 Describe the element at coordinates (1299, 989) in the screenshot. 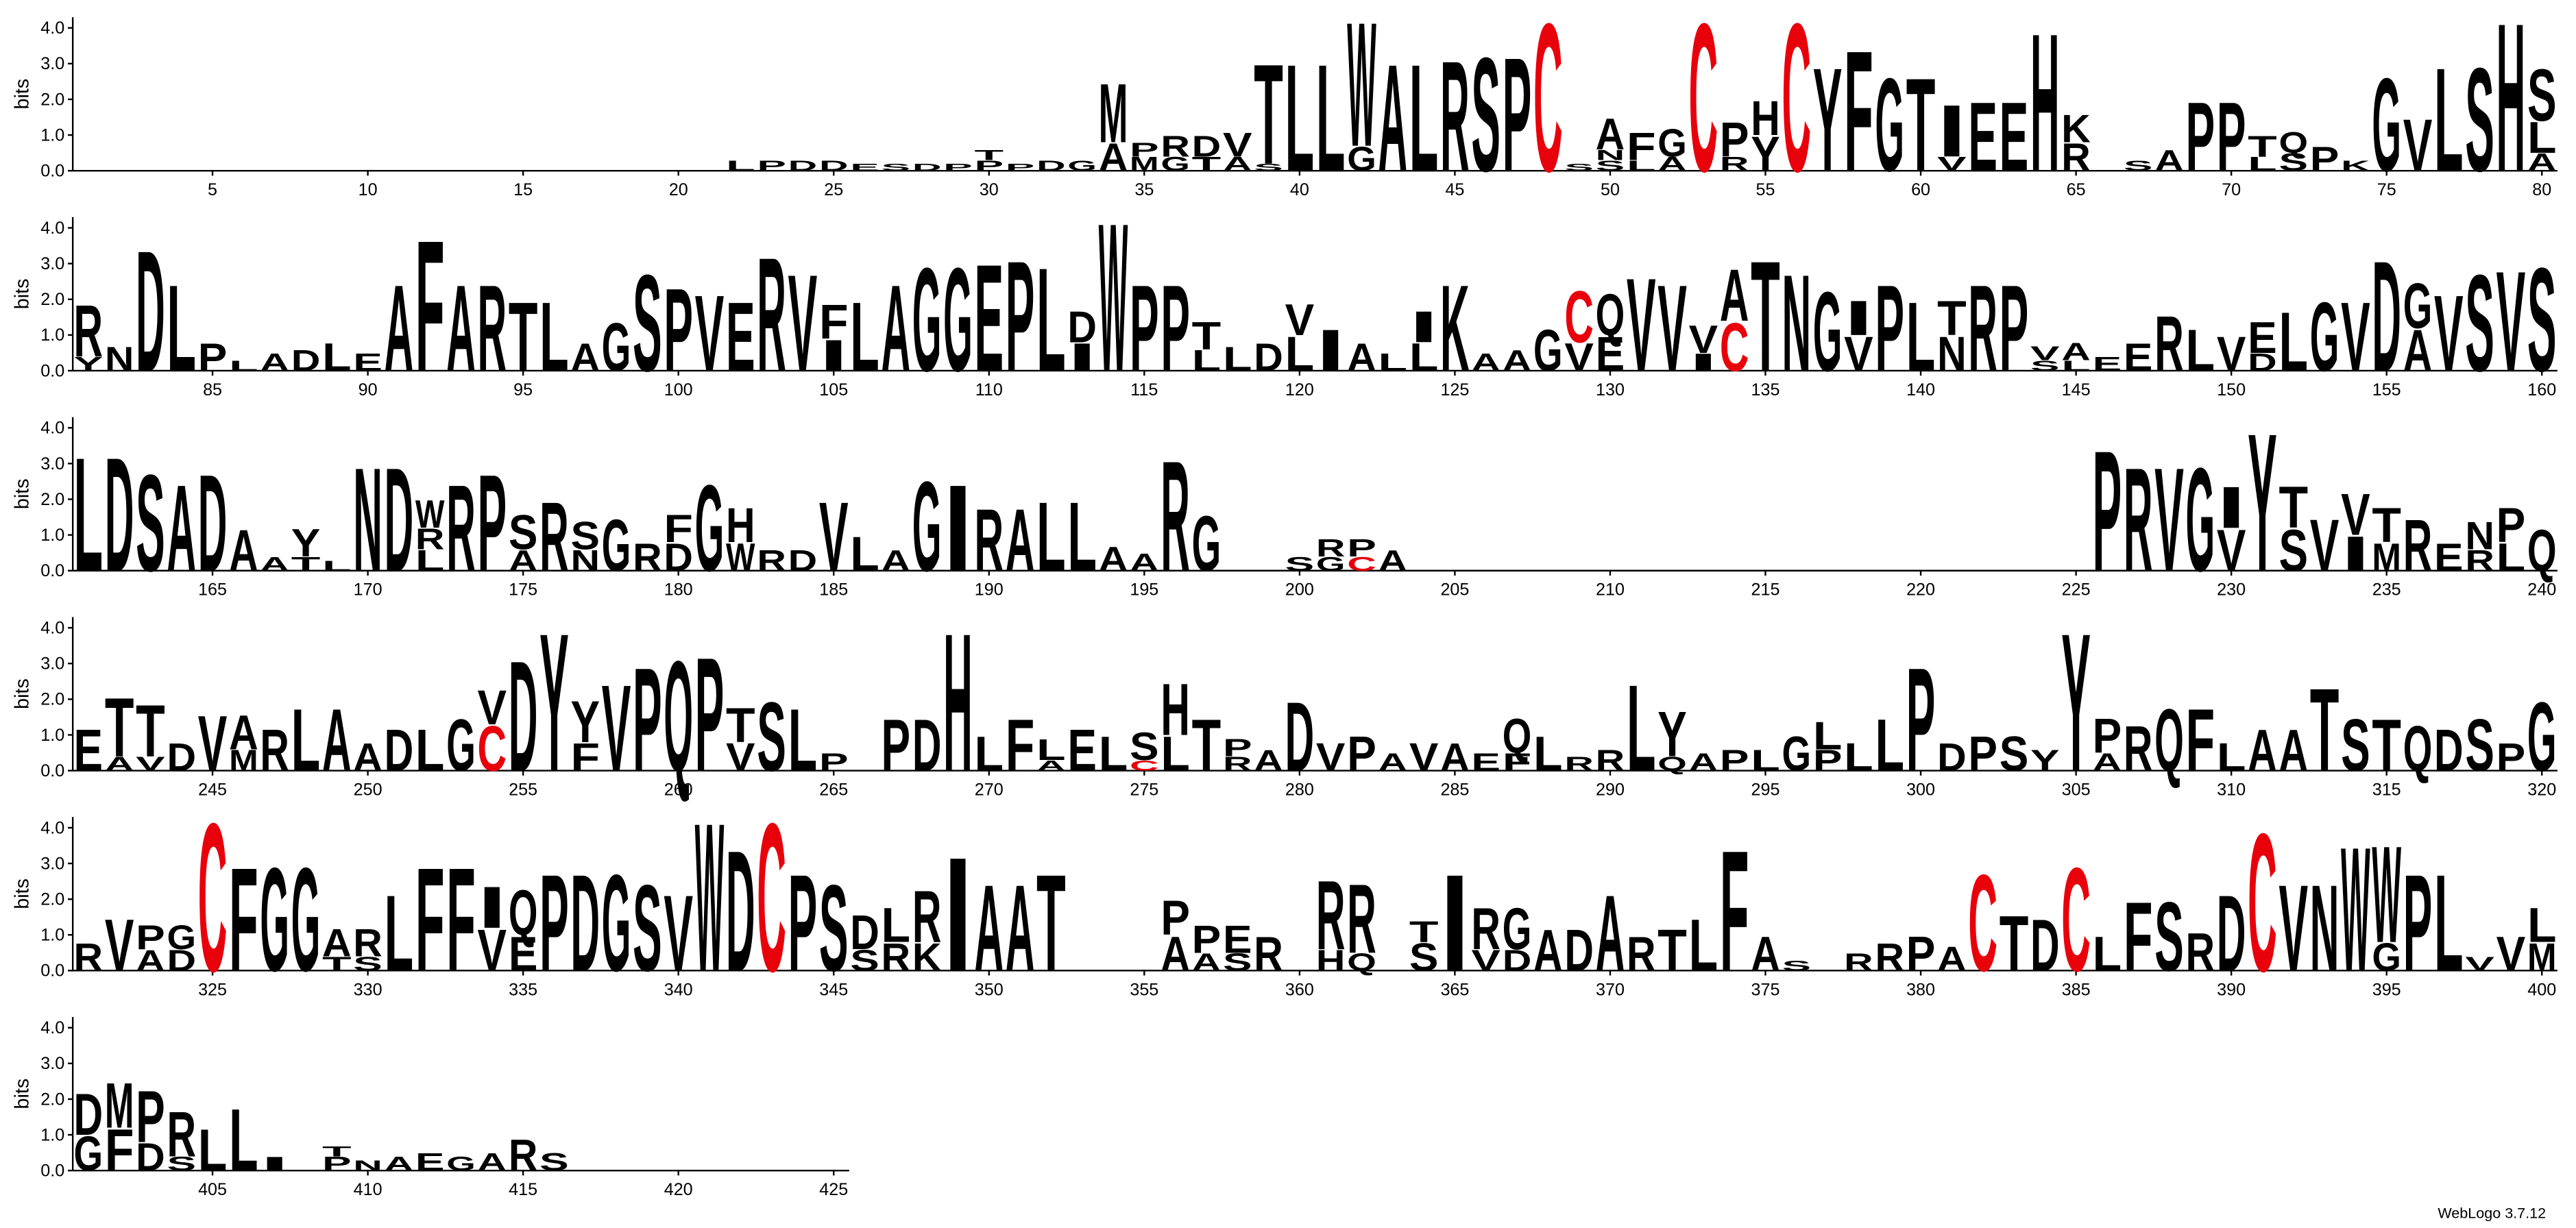

I see `x-tick-label: 360` at that location.